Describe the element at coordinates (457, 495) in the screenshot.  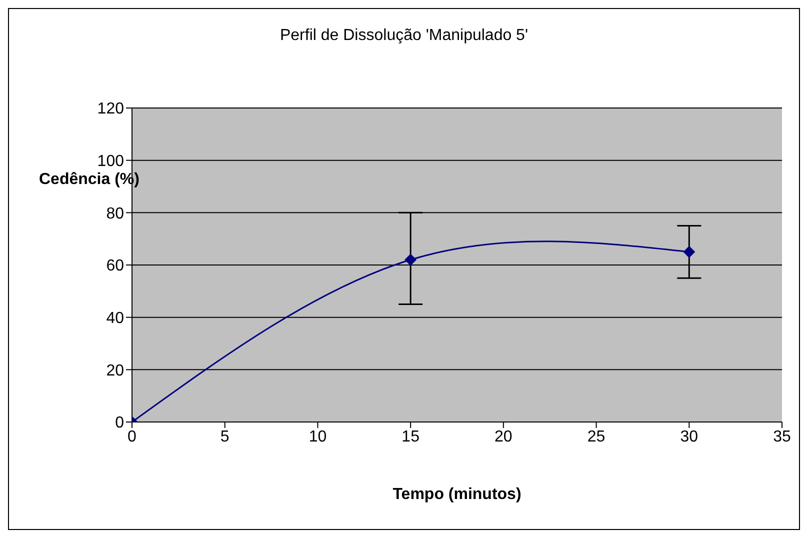
I see `x-axis-title: Tempo (minutos)` at that location.